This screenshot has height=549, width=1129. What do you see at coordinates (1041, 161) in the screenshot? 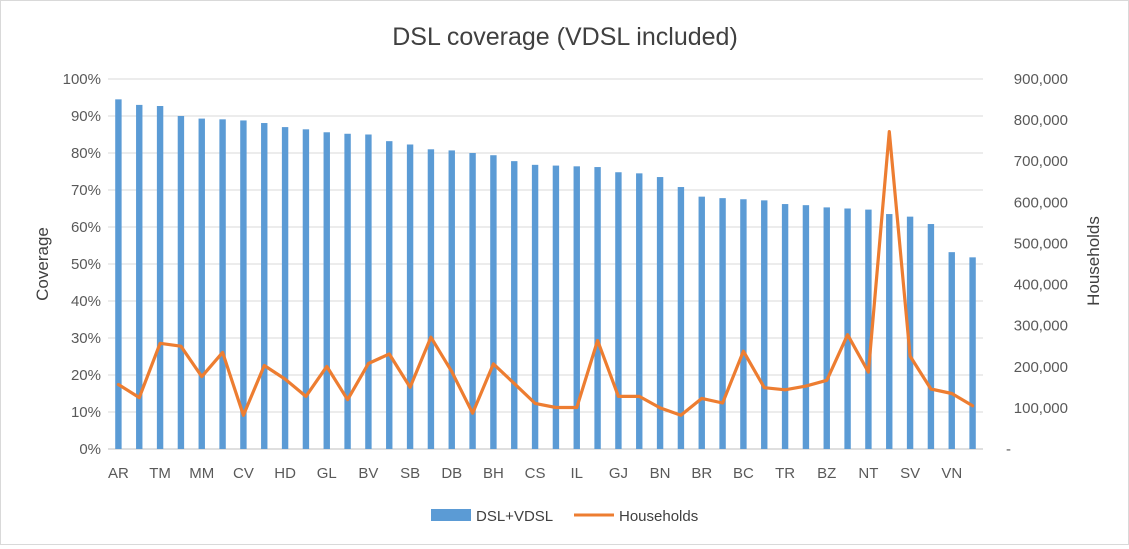
I see `y2-tick-label: 700,000` at bounding box center [1041, 161].